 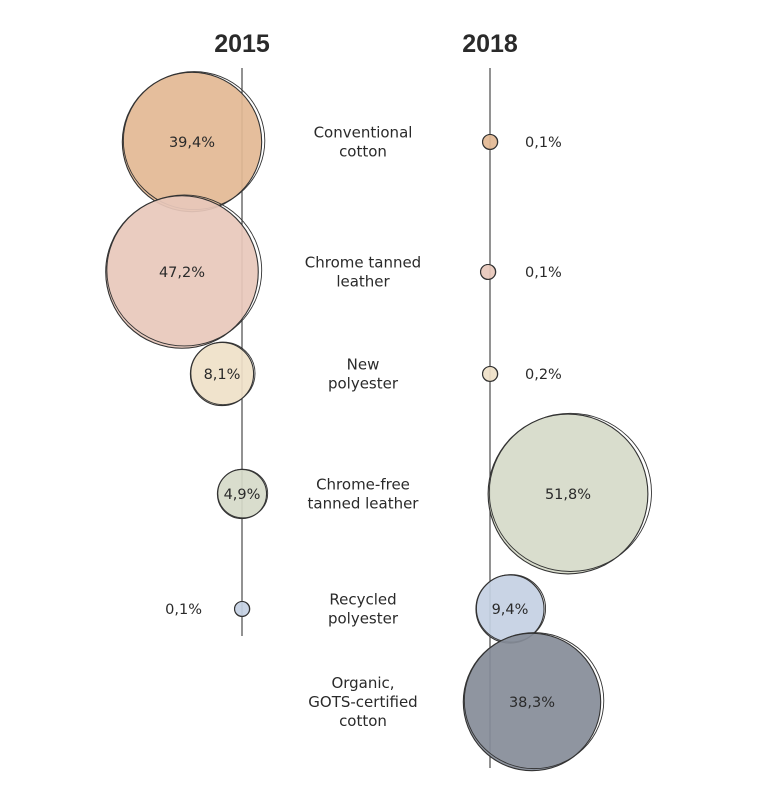 What do you see at coordinates (364, 494) in the screenshot?
I see `category-label: Chrome-free tanned leather` at bounding box center [364, 494].